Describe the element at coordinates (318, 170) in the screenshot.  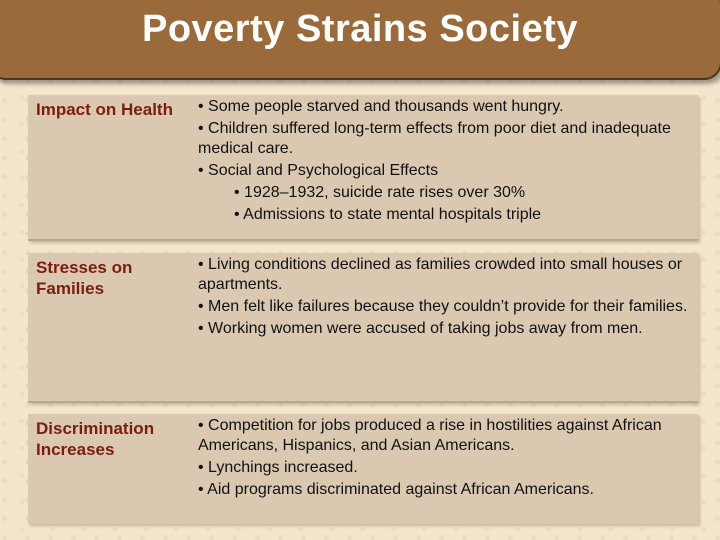
I see `bullet: • Social and Psychological Effects` at that location.